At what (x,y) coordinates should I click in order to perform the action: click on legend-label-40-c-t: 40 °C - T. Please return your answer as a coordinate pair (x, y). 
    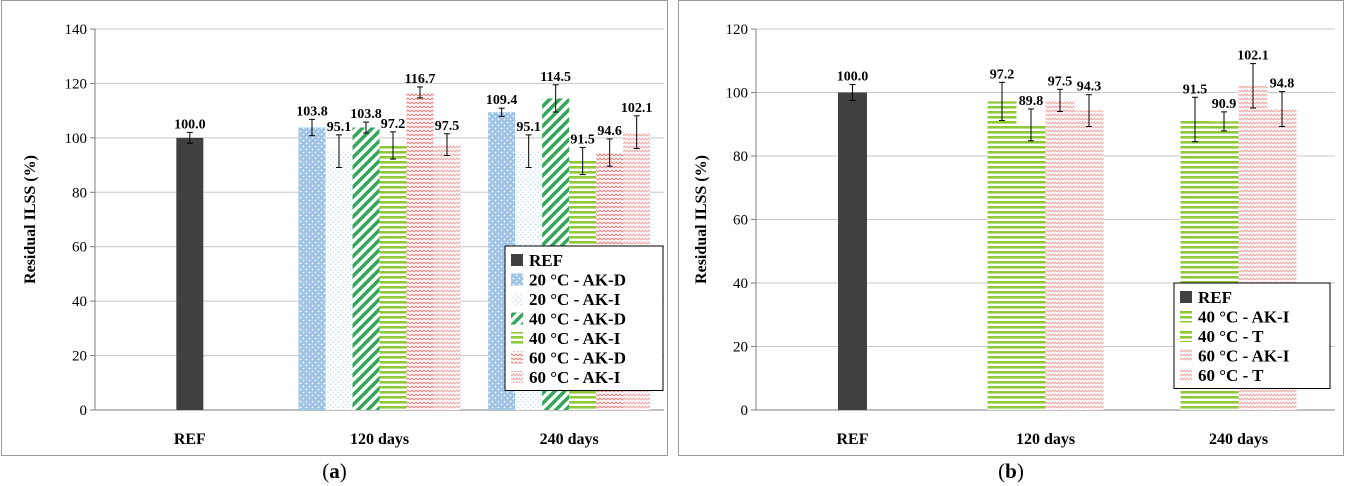
    Looking at the image, I should click on (1231, 336).